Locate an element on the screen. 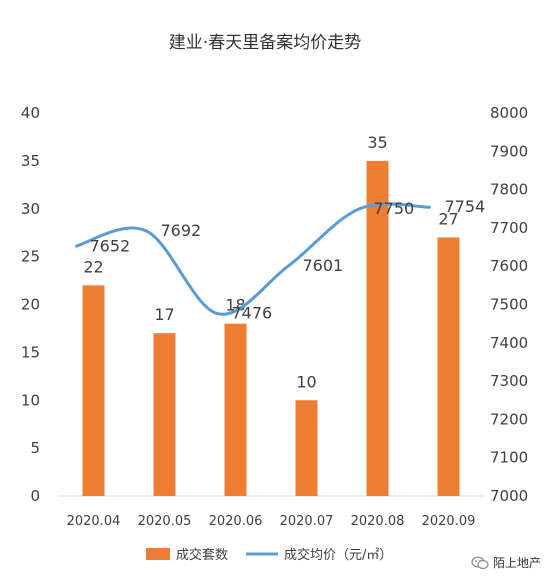 The image size is (551, 579). line-data-label: 7754 is located at coordinates (465, 206).